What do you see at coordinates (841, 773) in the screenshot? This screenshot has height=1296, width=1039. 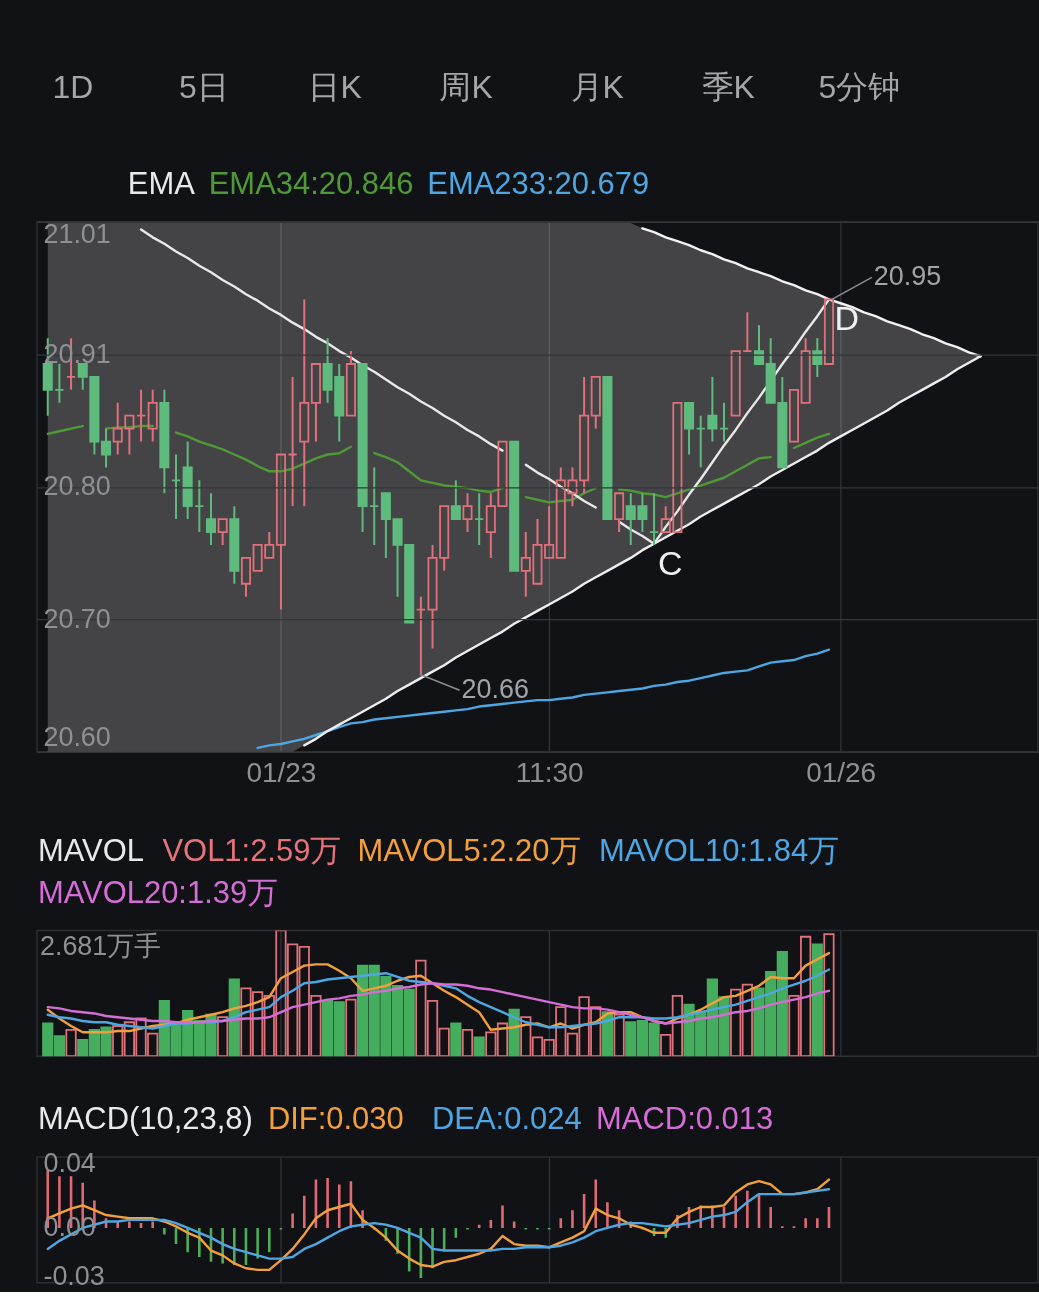 I see `x-tick-label: 01/26` at bounding box center [841, 773].